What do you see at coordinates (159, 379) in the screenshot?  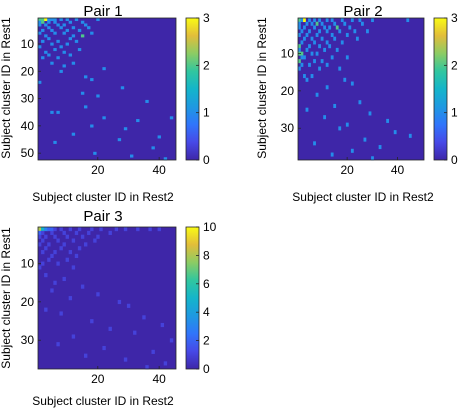 I see `x-tick-label: 40` at bounding box center [159, 379].